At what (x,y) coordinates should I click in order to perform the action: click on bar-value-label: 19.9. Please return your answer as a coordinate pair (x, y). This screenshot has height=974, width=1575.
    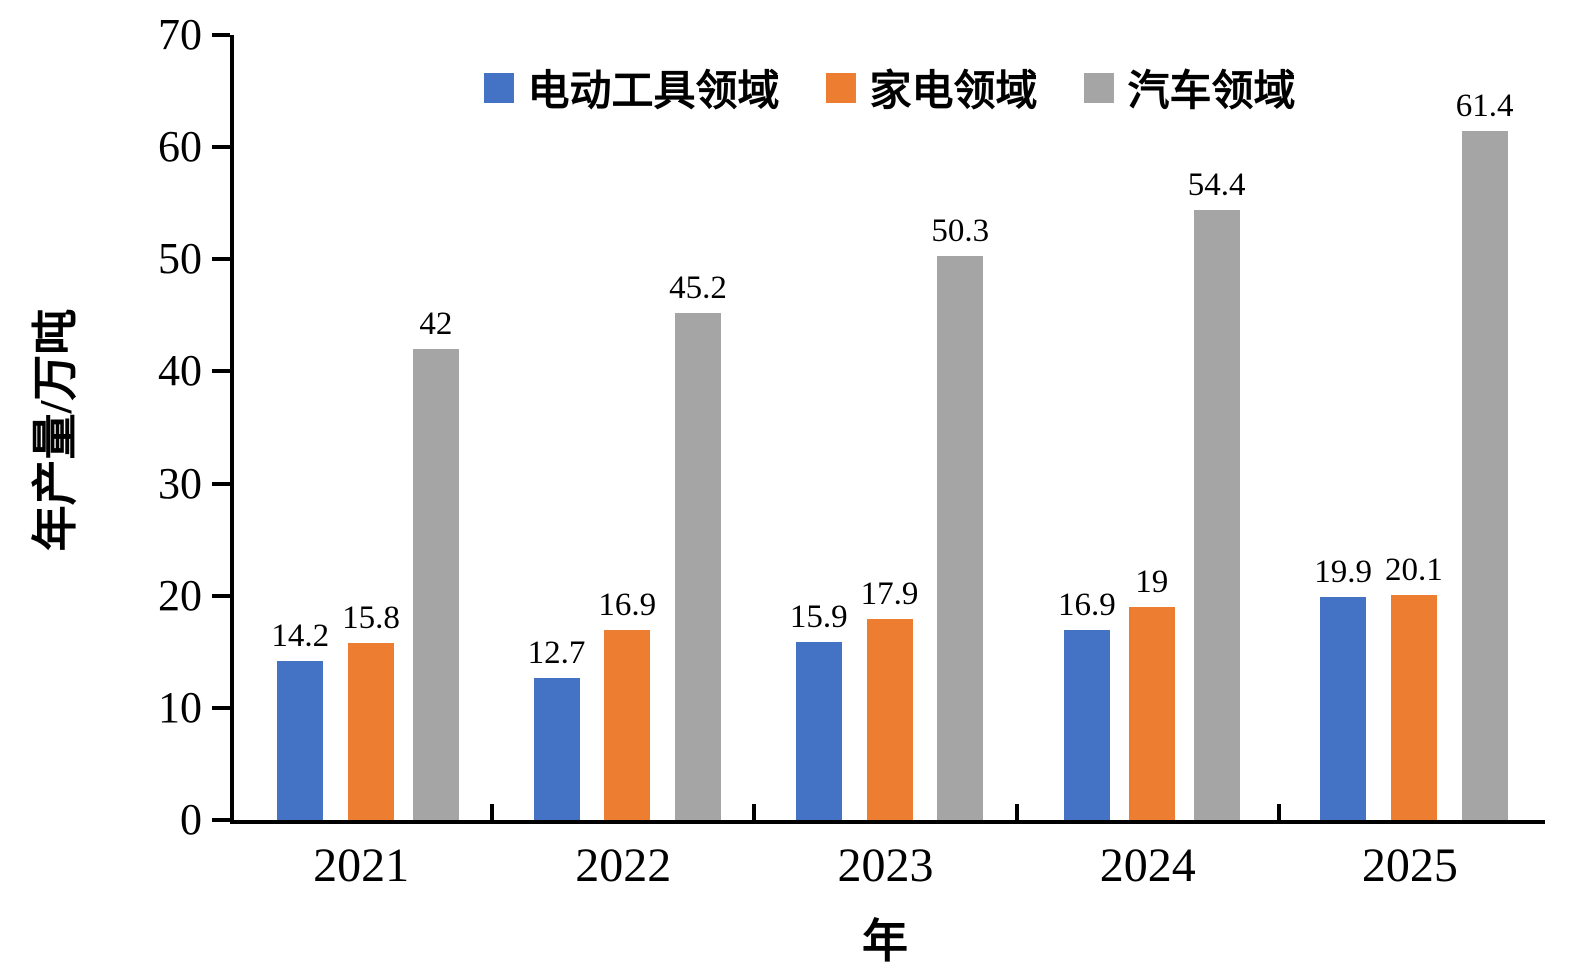
    Looking at the image, I should click on (1343, 571).